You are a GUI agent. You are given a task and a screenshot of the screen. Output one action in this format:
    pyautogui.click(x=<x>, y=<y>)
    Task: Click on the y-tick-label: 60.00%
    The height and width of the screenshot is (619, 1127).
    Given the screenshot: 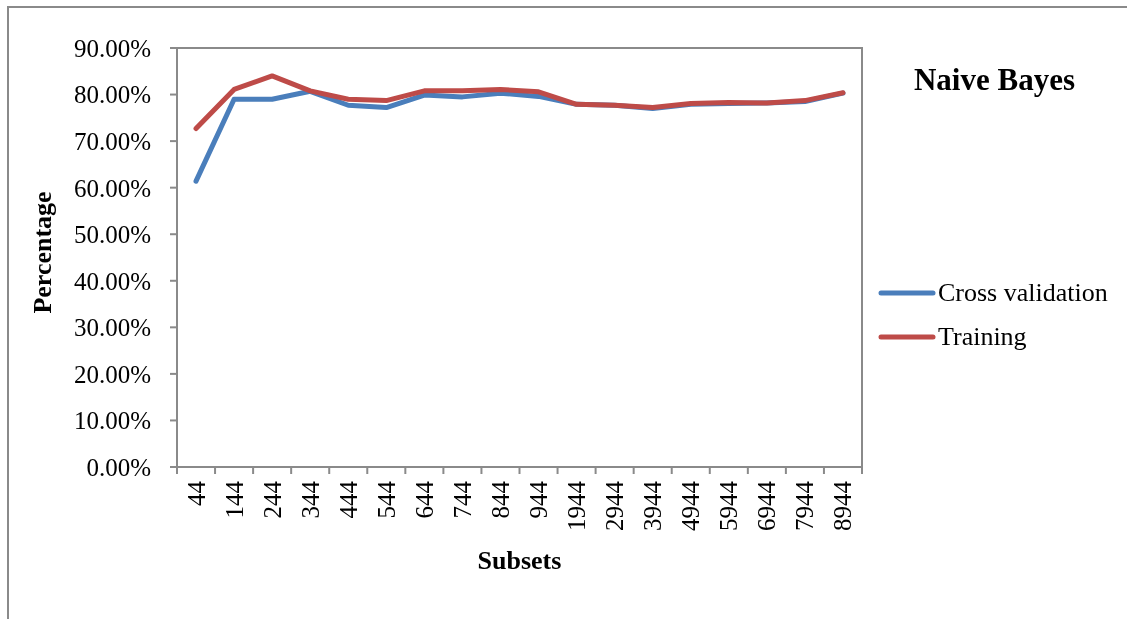 What is the action you would take?
    pyautogui.click(x=112, y=188)
    